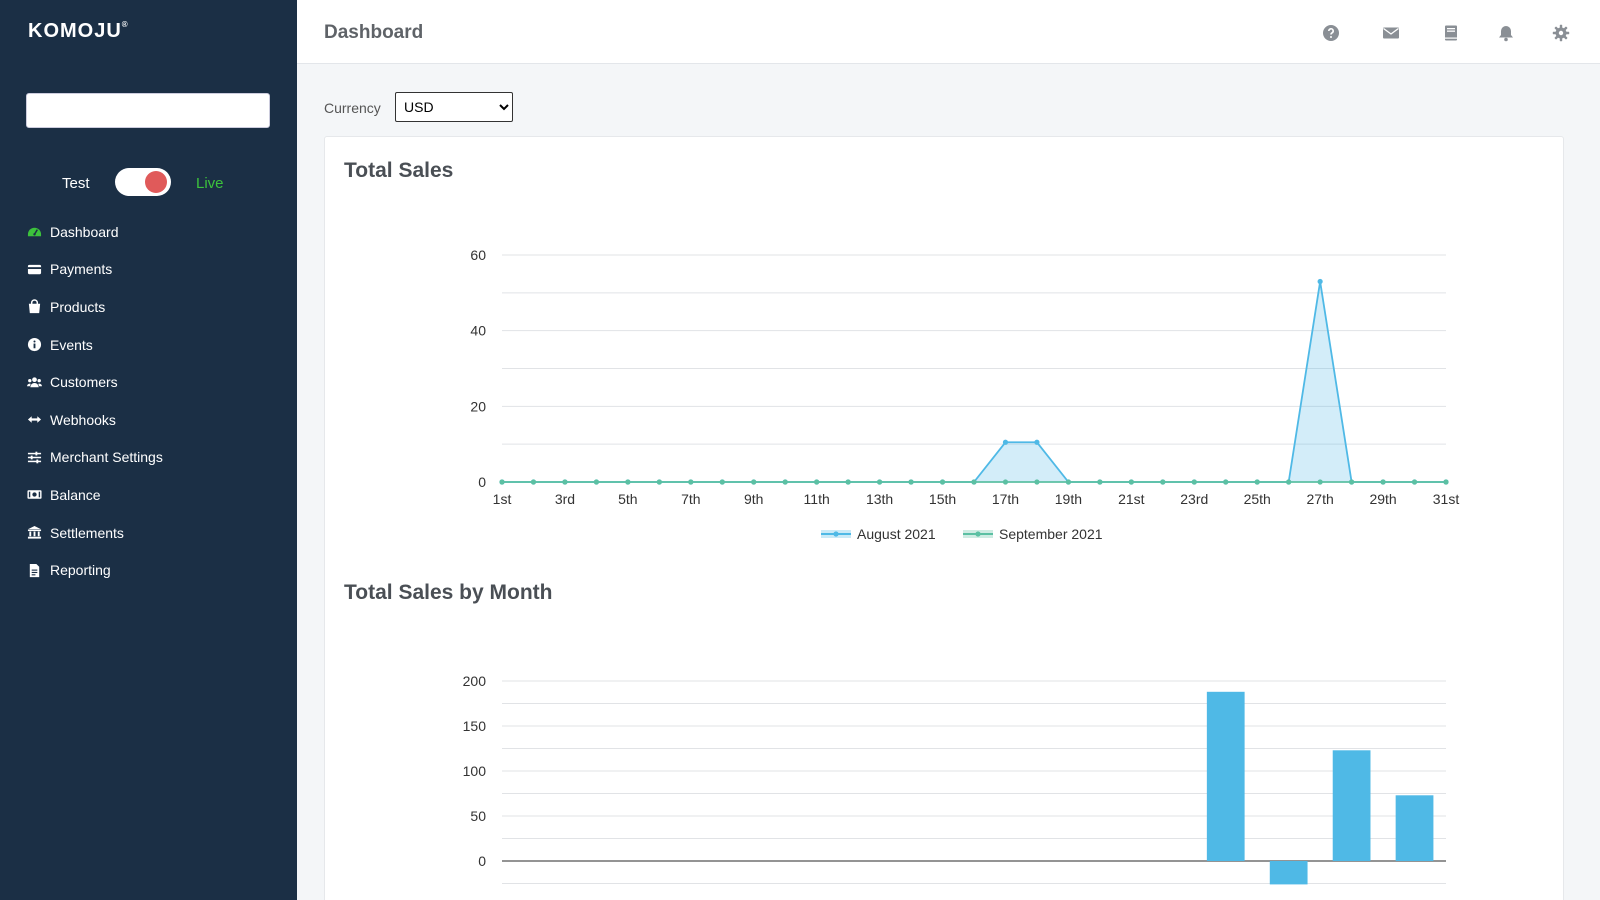 This screenshot has height=900, width=1600. What do you see at coordinates (374, 32) in the screenshot?
I see `page-title: Dashboard` at bounding box center [374, 32].